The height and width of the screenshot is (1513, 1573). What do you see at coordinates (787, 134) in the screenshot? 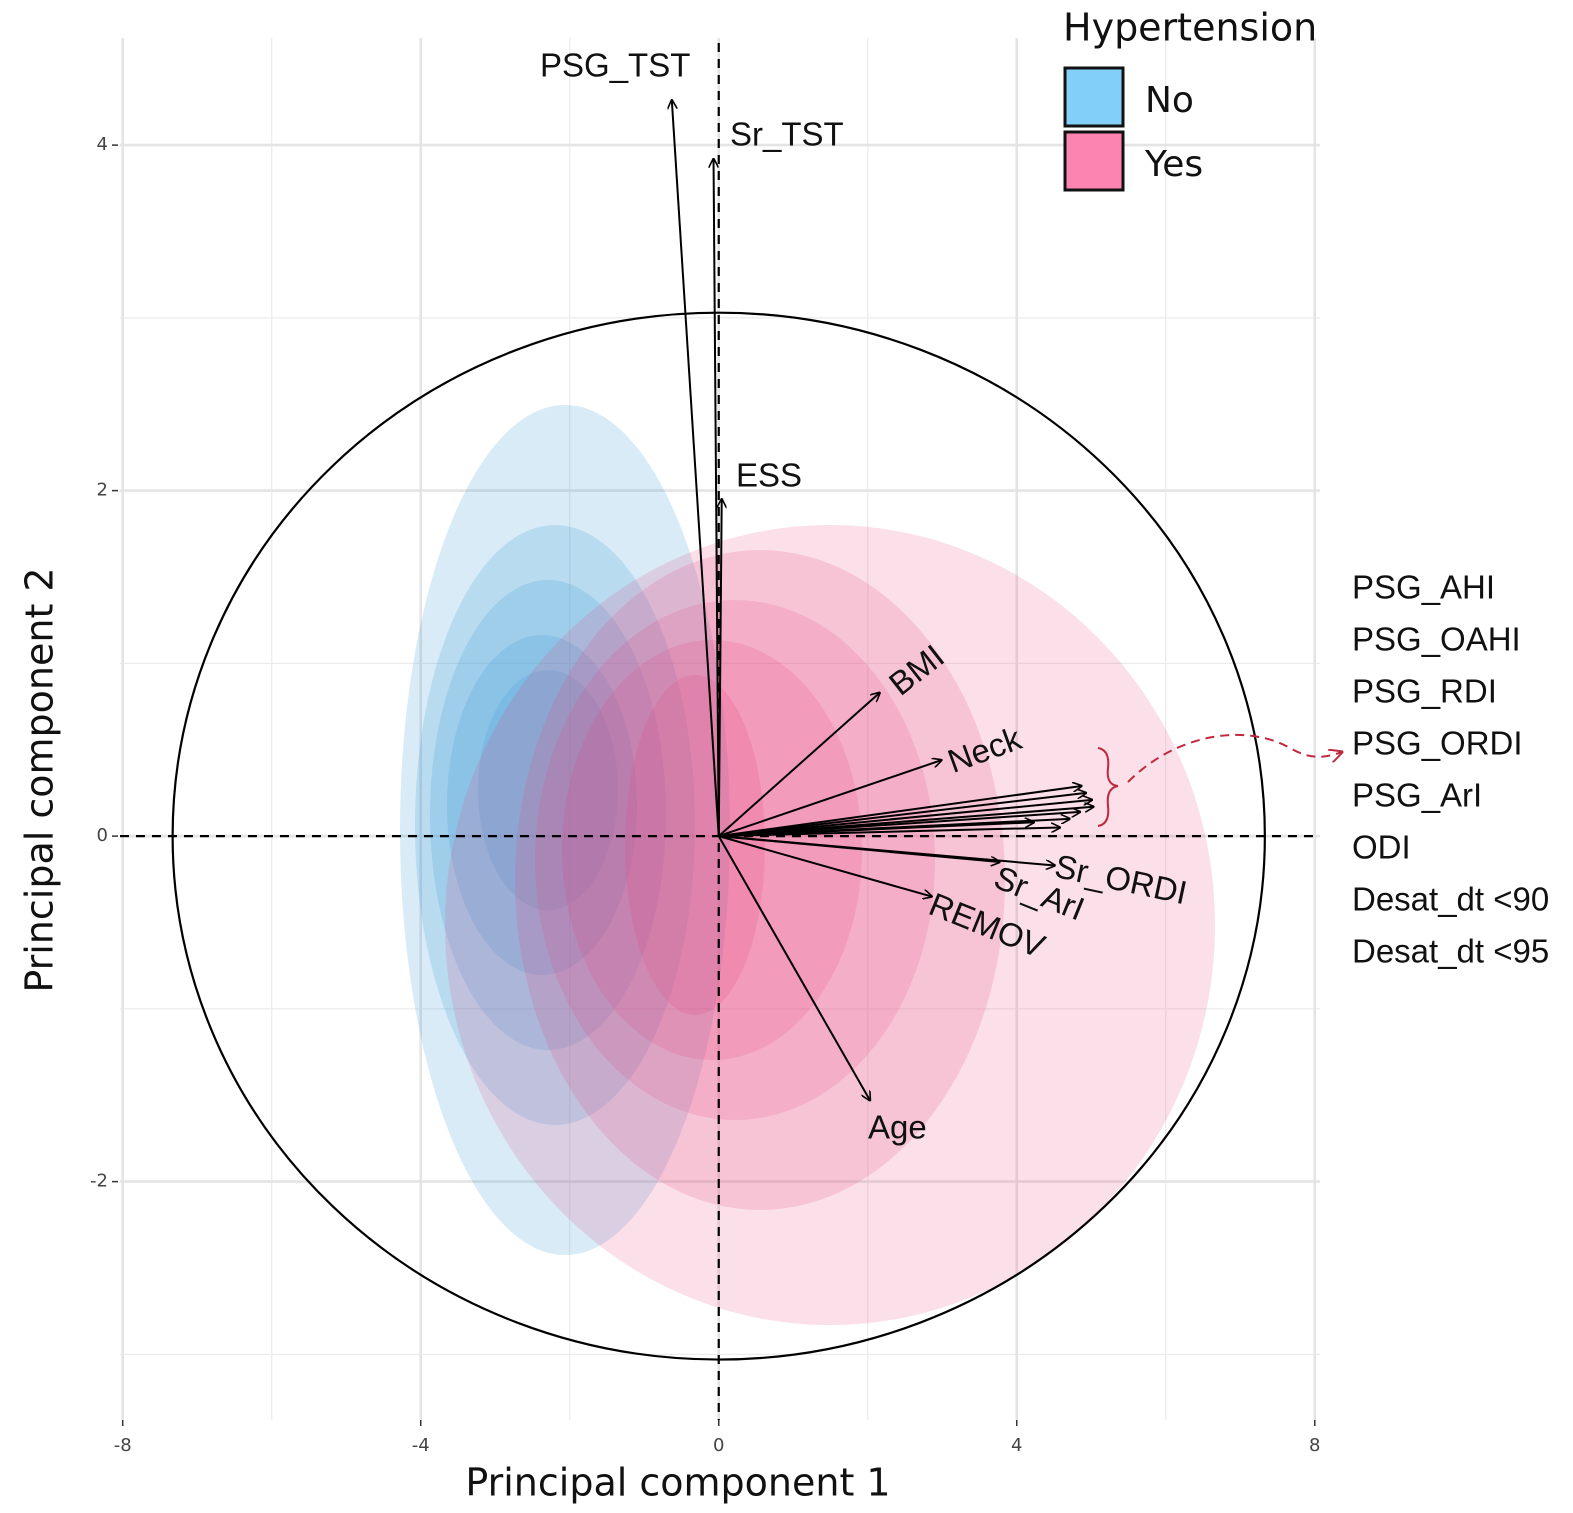
I see `loading-label: Sr_TST` at bounding box center [787, 134].